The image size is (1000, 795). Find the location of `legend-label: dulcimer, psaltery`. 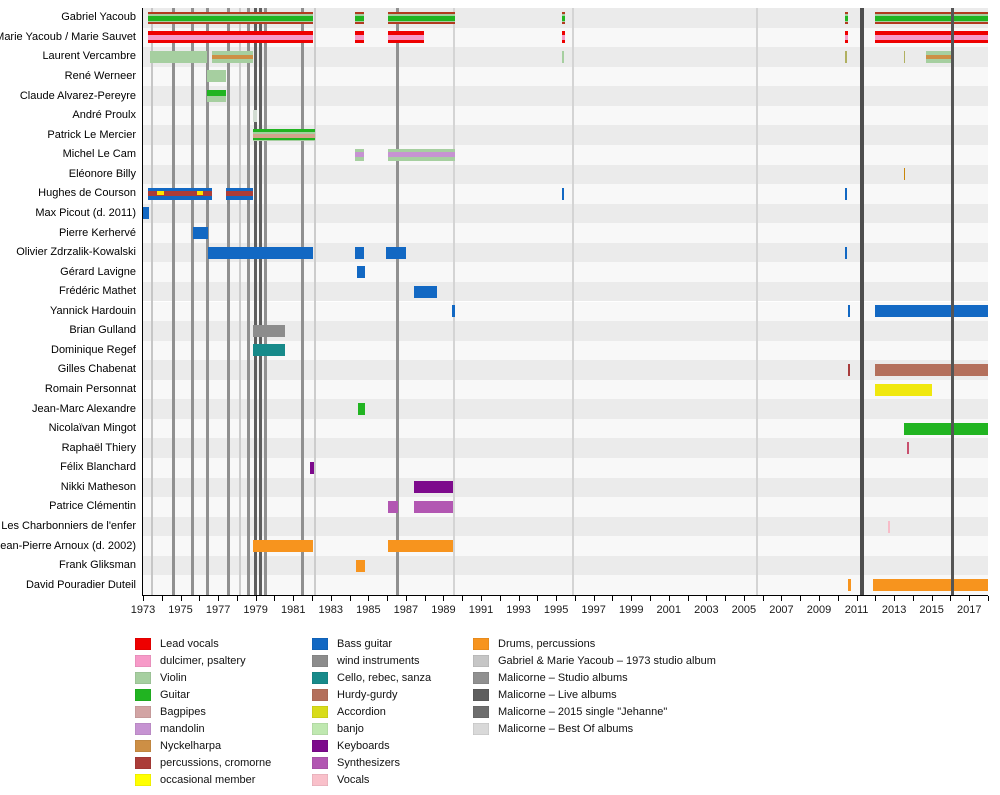

legend-label: dulcimer, psaltery is located at coordinates (203, 661).